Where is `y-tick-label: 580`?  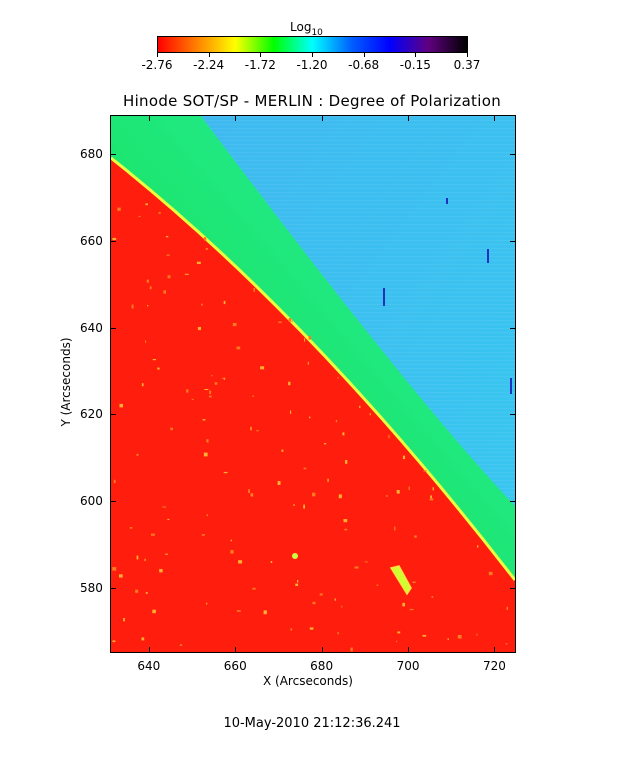
y-tick-label: 580 is located at coordinates (91, 587).